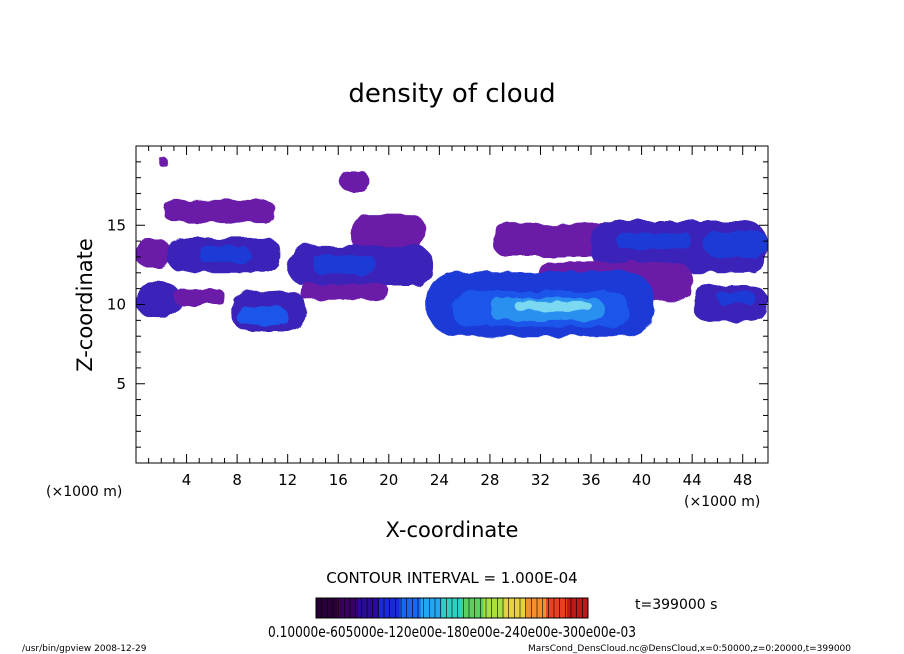 Image resolution: width=904 pixels, height=654 pixels. Describe the element at coordinates (641, 480) in the screenshot. I see `x-tick-label: 40` at that location.